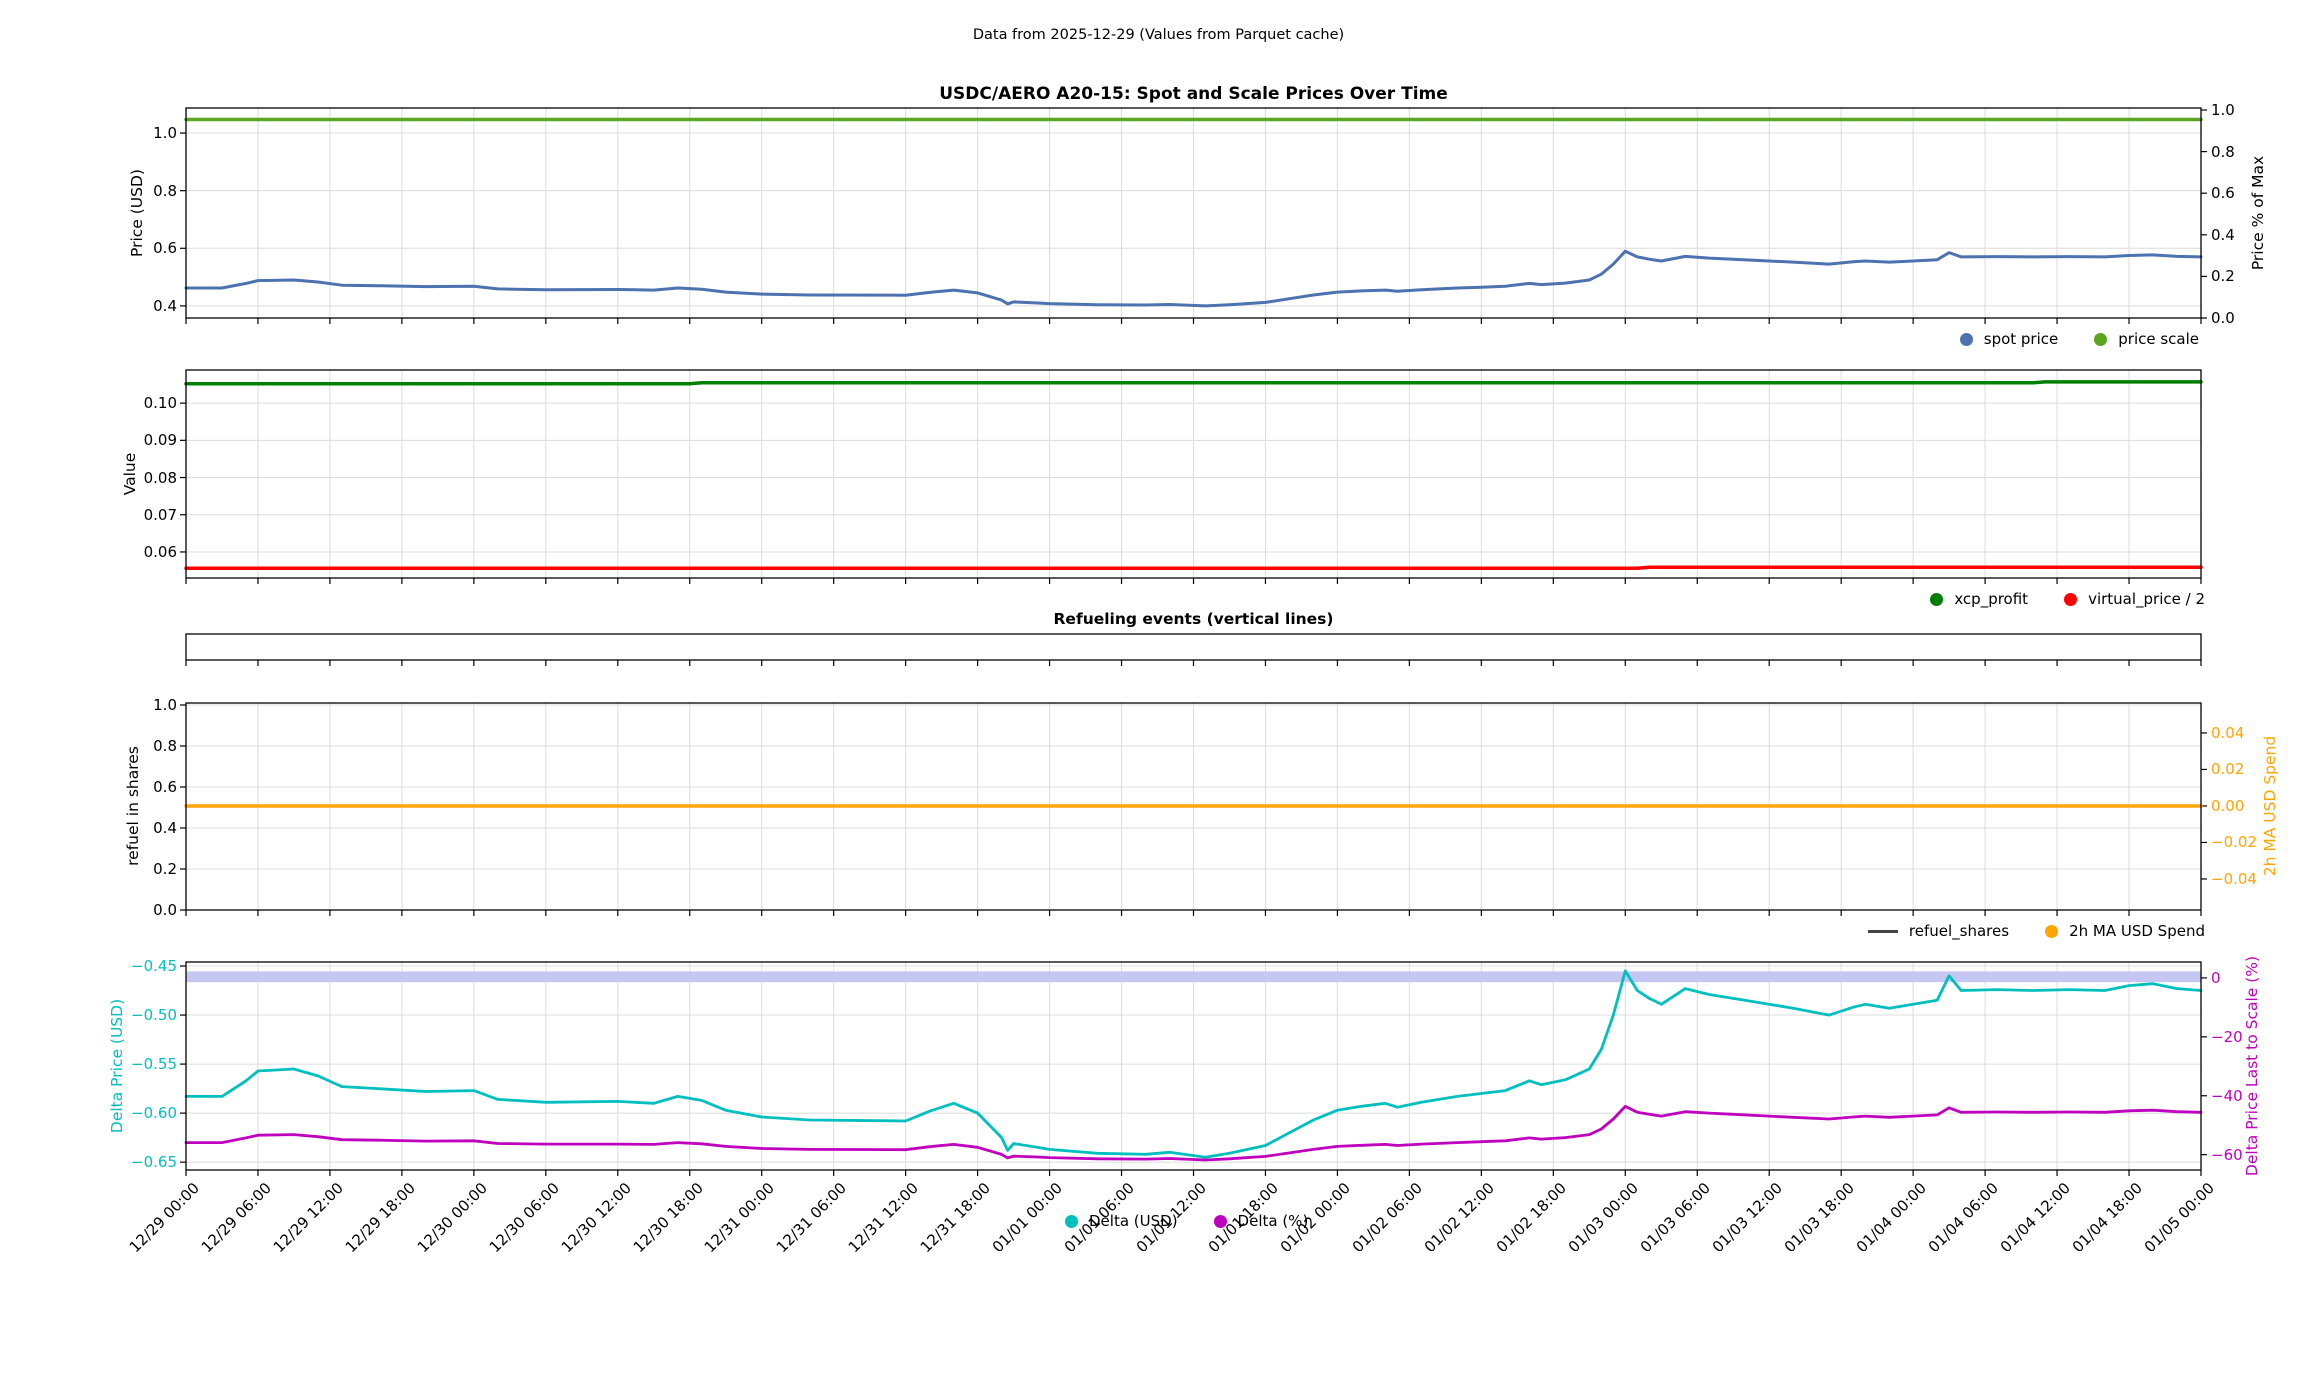 The width and height of the screenshot is (2317, 1377). Describe the element at coordinates (2052, 931) in the screenshot. I see `usd-spend-marker-icon` at that location.